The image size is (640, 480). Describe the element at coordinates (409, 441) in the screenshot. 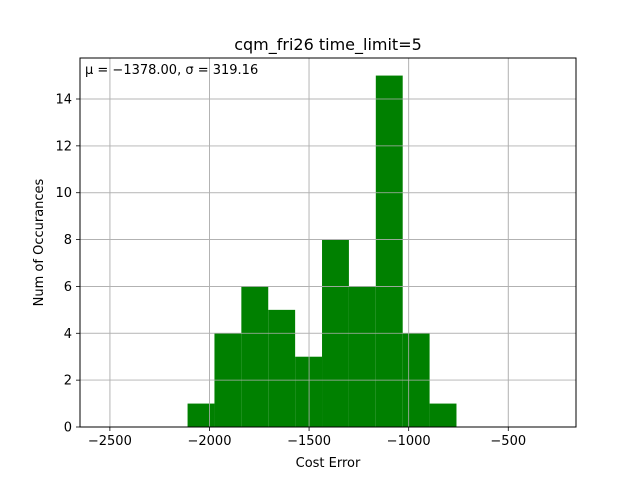

I see `x-tick-label: −1000` at that location.